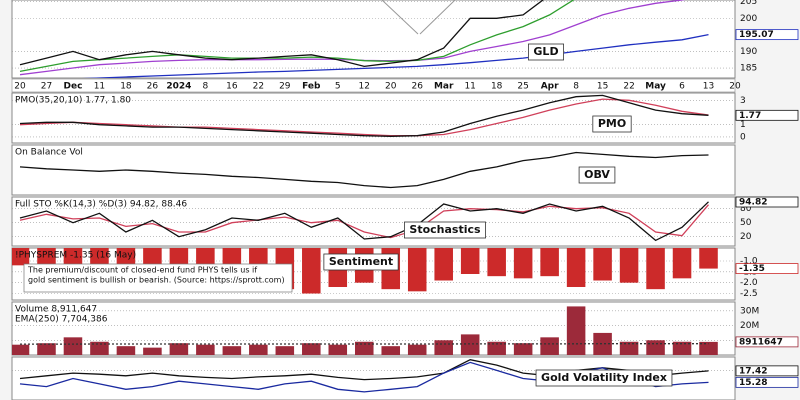  What do you see at coordinates (743, 101) in the screenshot?
I see `y-tick-label: 3` at bounding box center [743, 101].